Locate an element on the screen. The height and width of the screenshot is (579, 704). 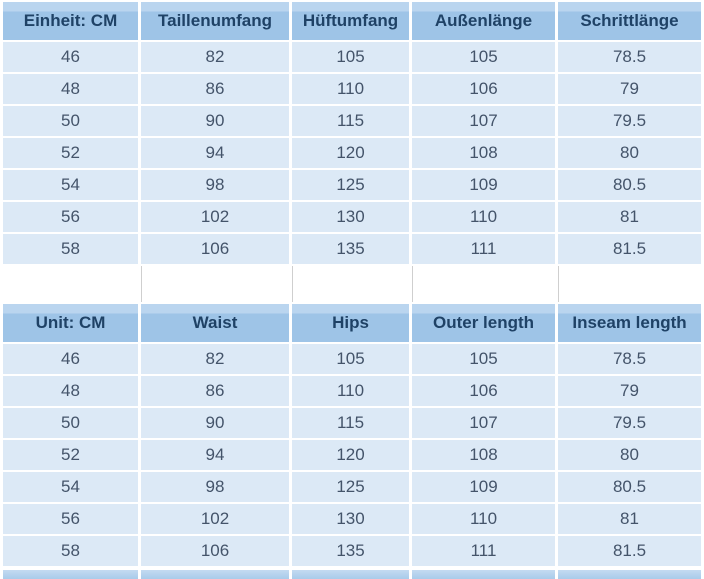
data-cell: 80.5 is located at coordinates (629, 185).